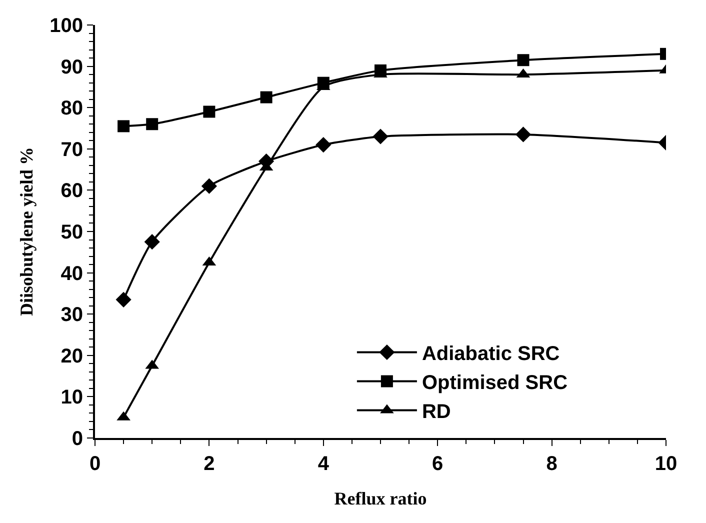 This screenshot has width=706, height=523. Describe the element at coordinates (209, 464) in the screenshot. I see `x-tick-label: 2` at that location.